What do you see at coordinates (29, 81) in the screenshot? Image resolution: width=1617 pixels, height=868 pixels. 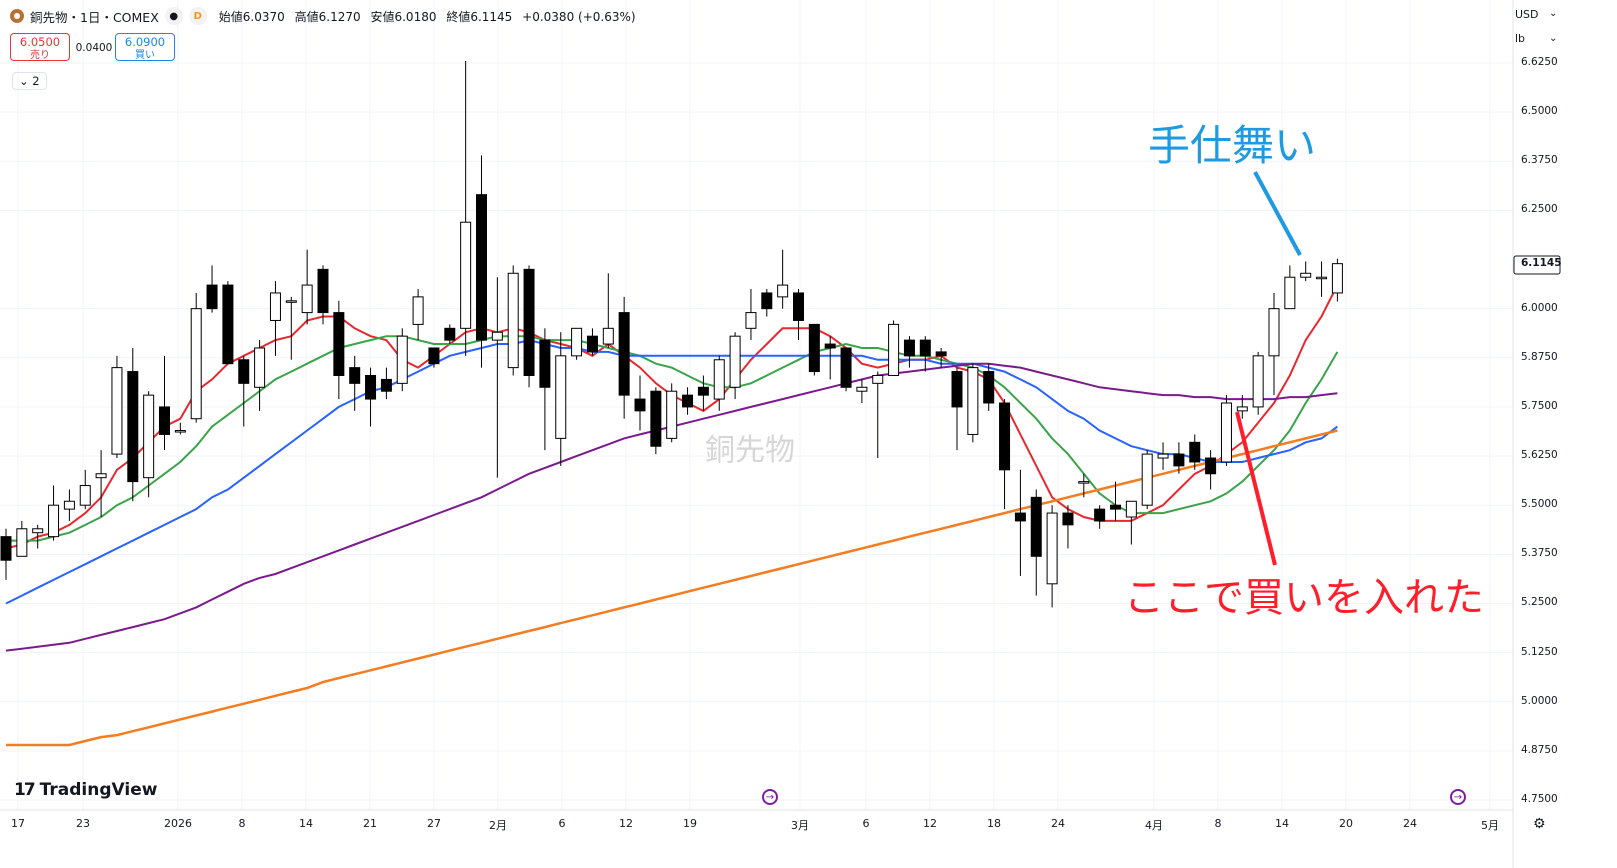 I see `indicators-toggle: ⌄ 2` at bounding box center [29, 81].